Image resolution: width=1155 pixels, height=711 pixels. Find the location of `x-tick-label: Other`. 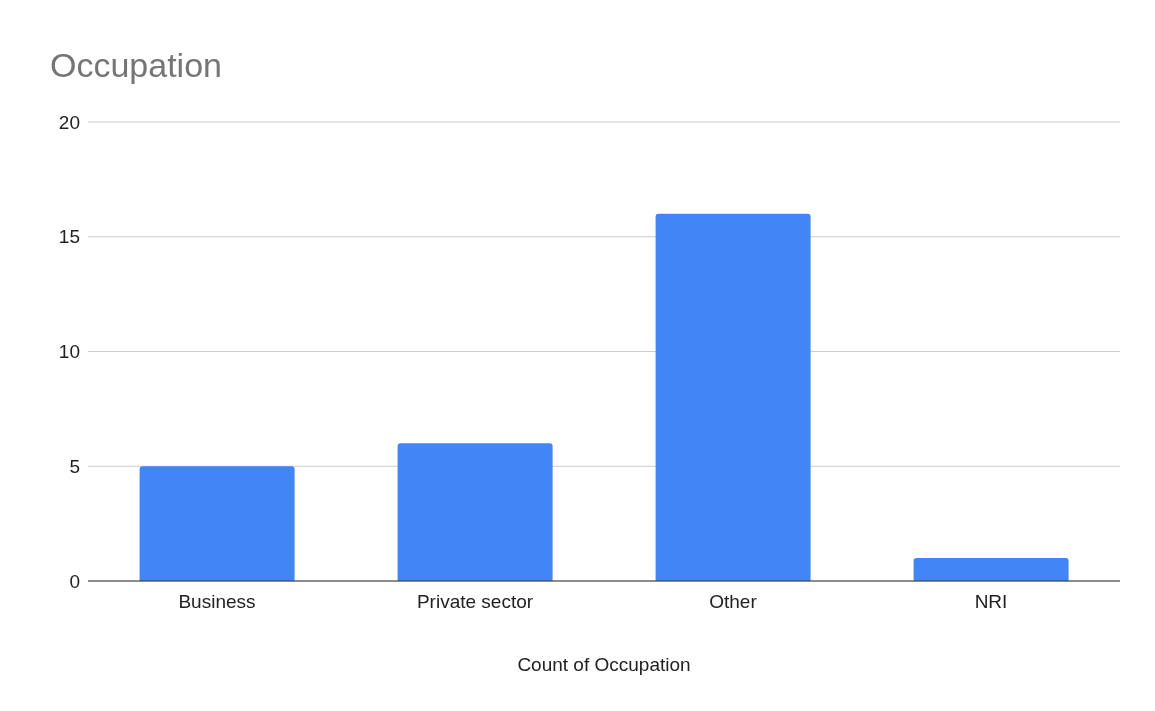

x-tick-label: Other is located at coordinates (733, 602).